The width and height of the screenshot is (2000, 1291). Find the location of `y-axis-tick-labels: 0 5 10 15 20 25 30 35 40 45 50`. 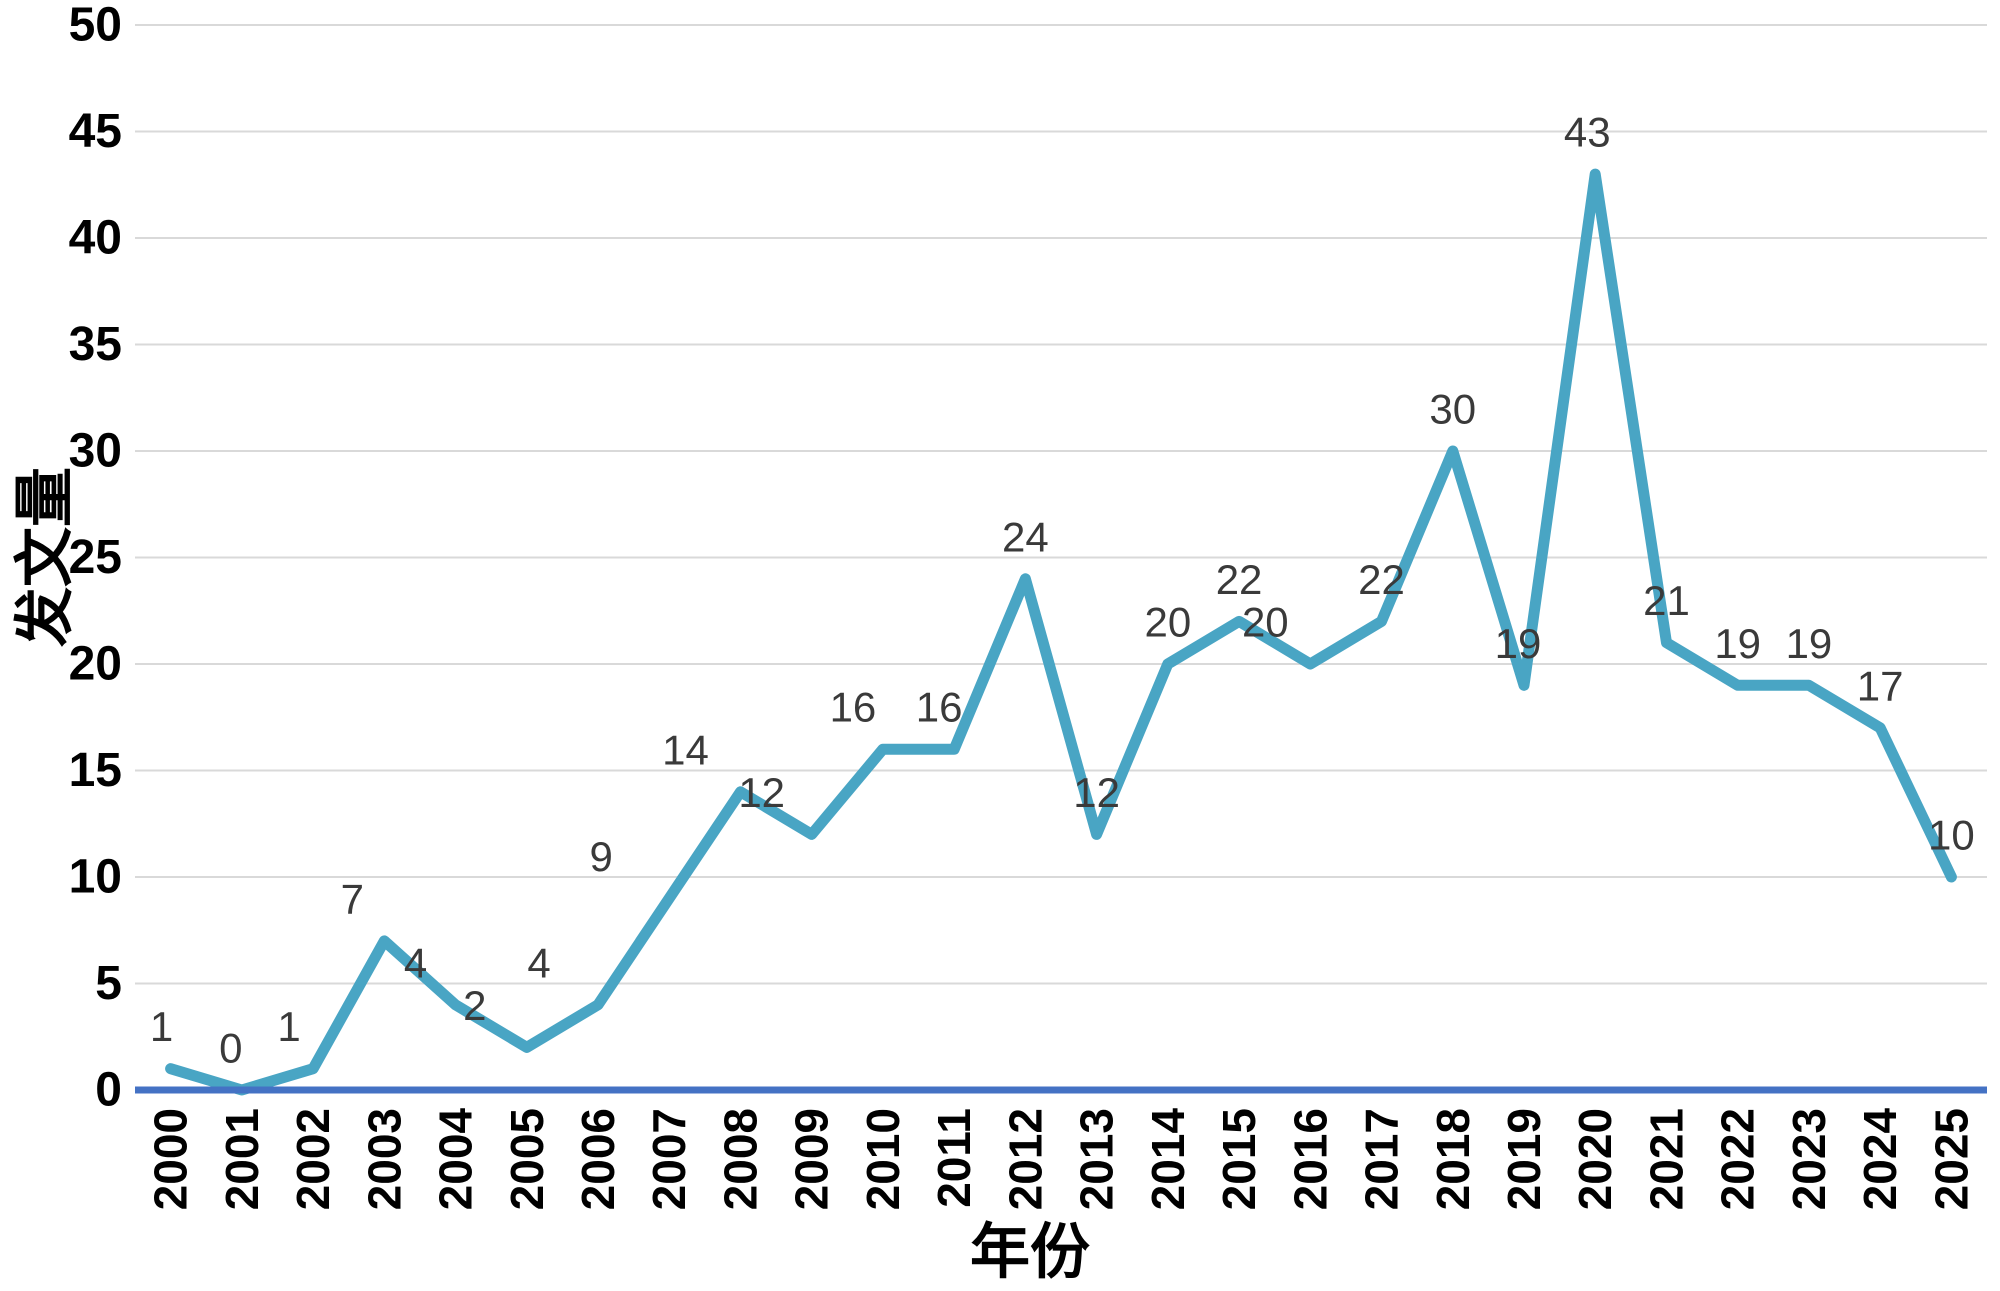

y-axis-tick-labels: 0 5 10 15 20 25 30 35 40 45 50 is located at coordinates (95, 558).